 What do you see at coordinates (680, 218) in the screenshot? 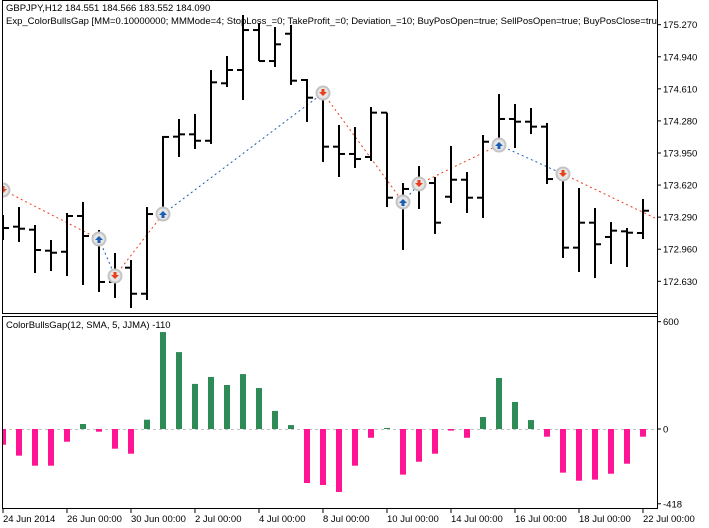
I see `price-tick-label: 173.290` at bounding box center [680, 218].